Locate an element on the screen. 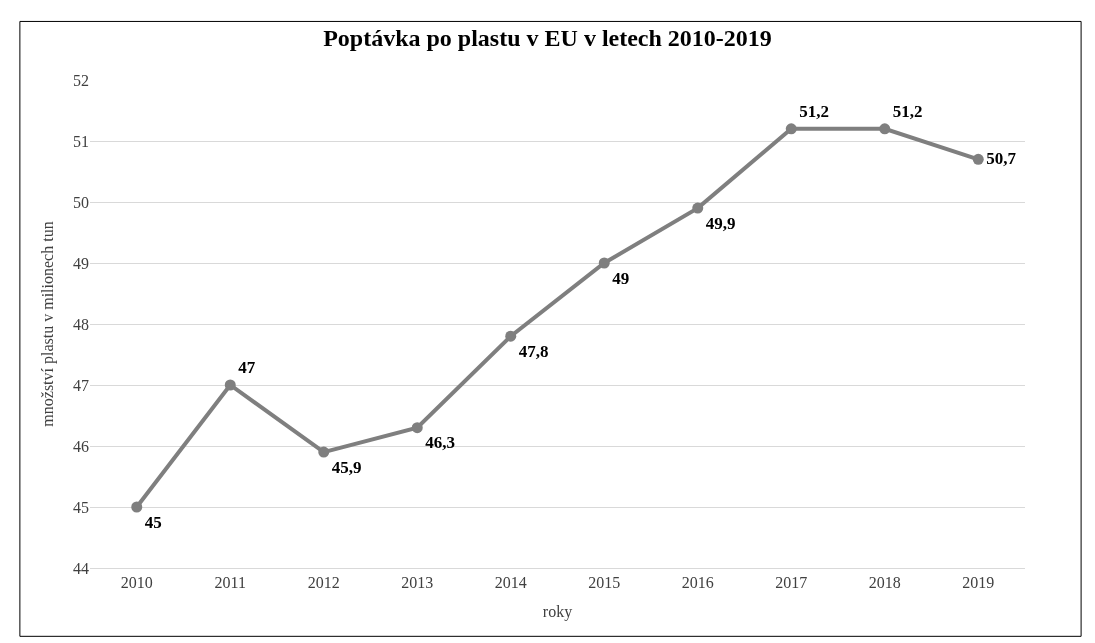 Image resolution: width=1095 pixels, height=643 pixels. x-tick-label: 2018 is located at coordinates (884, 583).